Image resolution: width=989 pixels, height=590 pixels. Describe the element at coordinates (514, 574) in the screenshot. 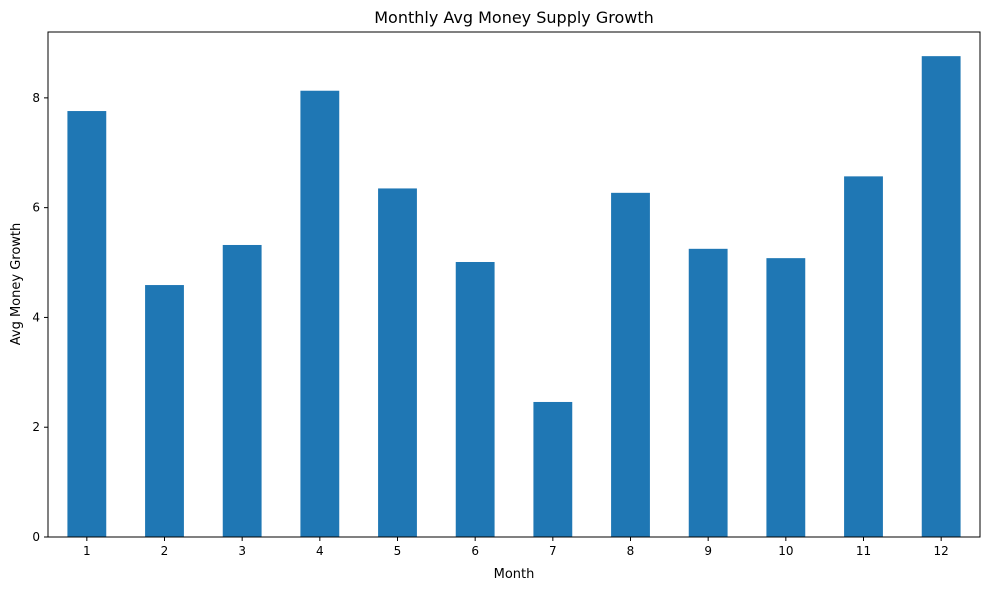

I see `x-axis-label: Month` at that location.